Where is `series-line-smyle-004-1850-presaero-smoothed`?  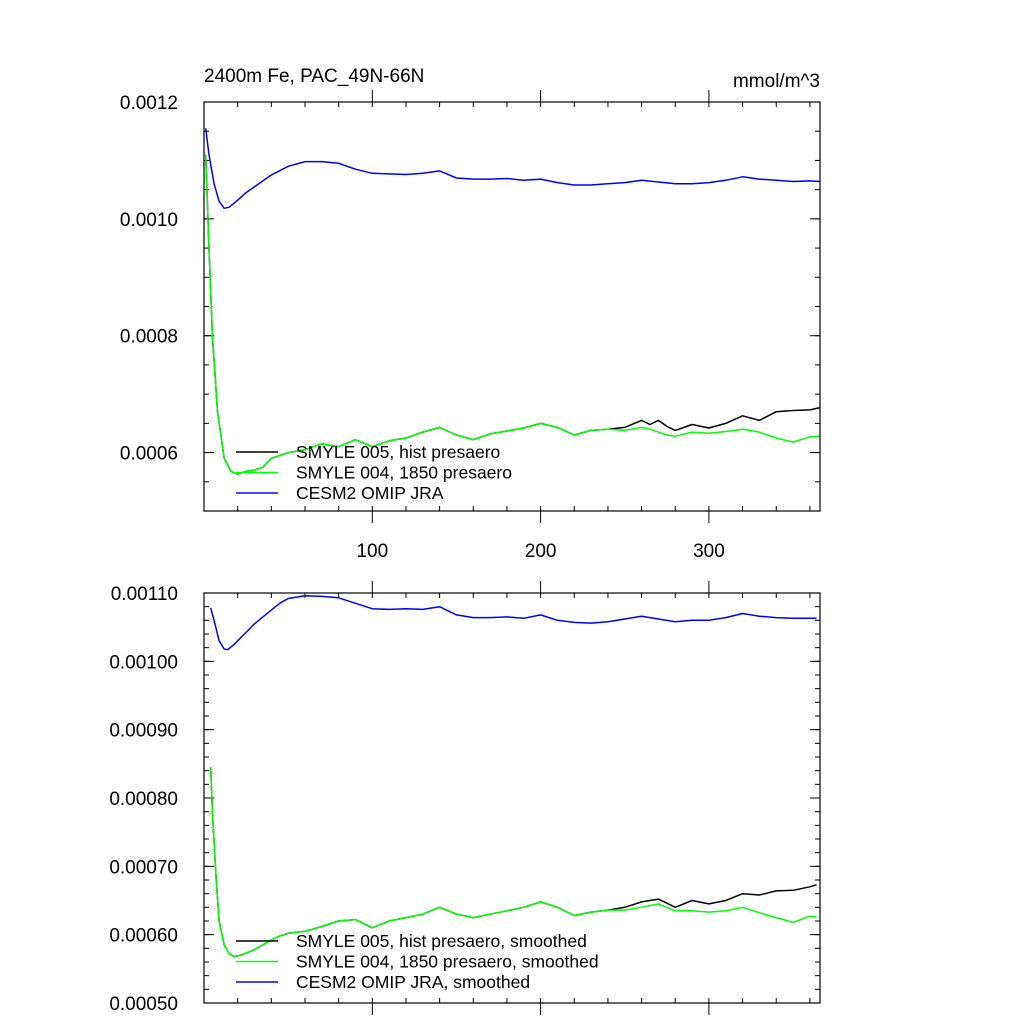
series-line-smyle-004-1850-presaero-smoothed is located at coordinates (513, 862).